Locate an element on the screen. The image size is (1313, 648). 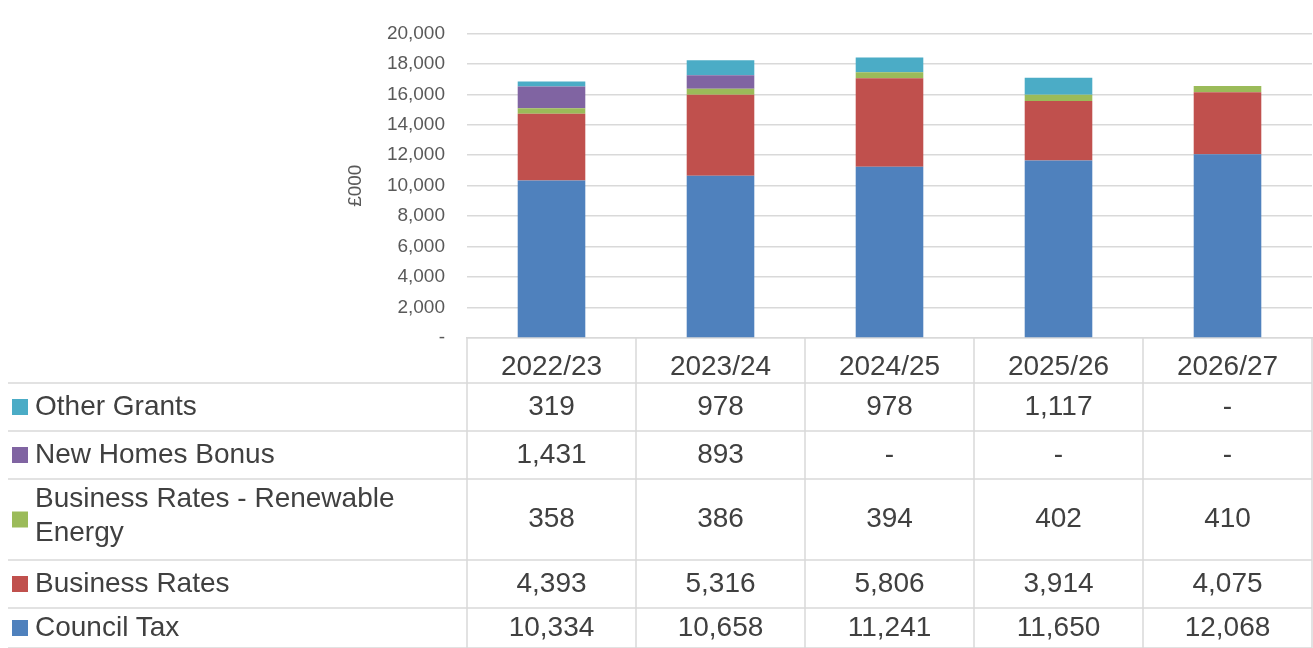
data-label: 1,117 is located at coordinates (1058, 405).